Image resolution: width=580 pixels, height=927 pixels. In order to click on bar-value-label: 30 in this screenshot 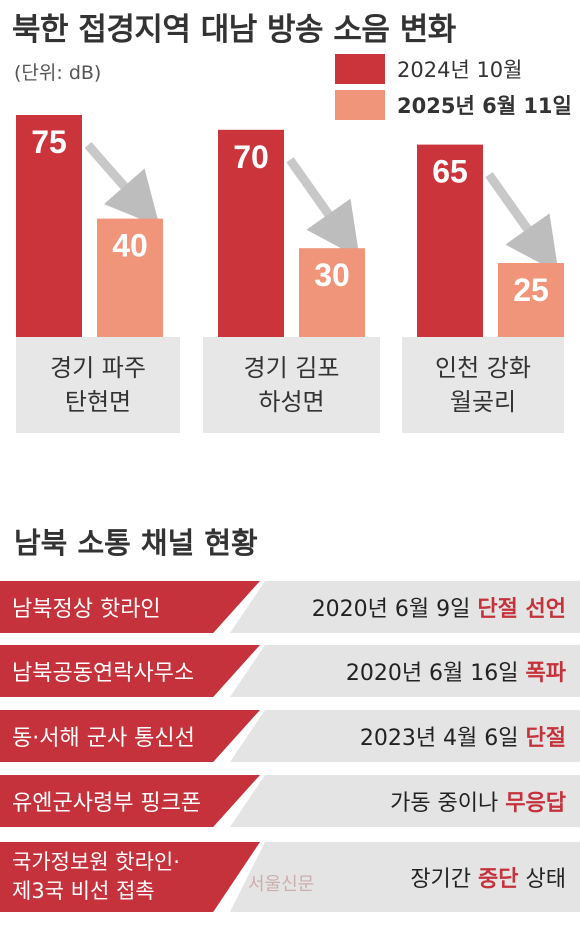, I will do `click(332, 275)`.